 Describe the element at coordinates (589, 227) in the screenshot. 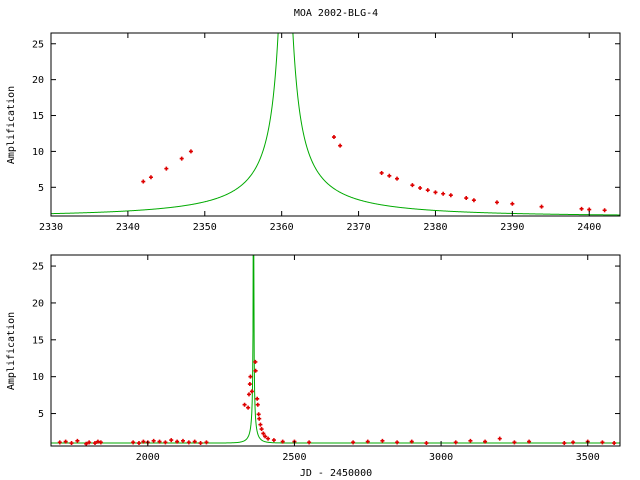

I see `top-x-tick-label: 2400` at that location.